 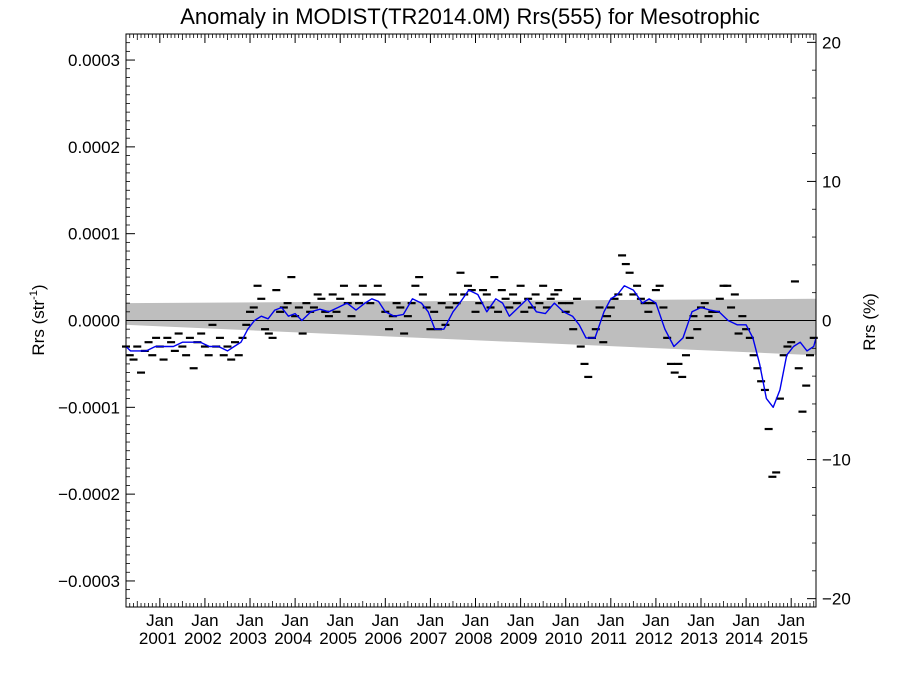 I want to click on y-right-tick-label: −10, so click(x=836, y=460).